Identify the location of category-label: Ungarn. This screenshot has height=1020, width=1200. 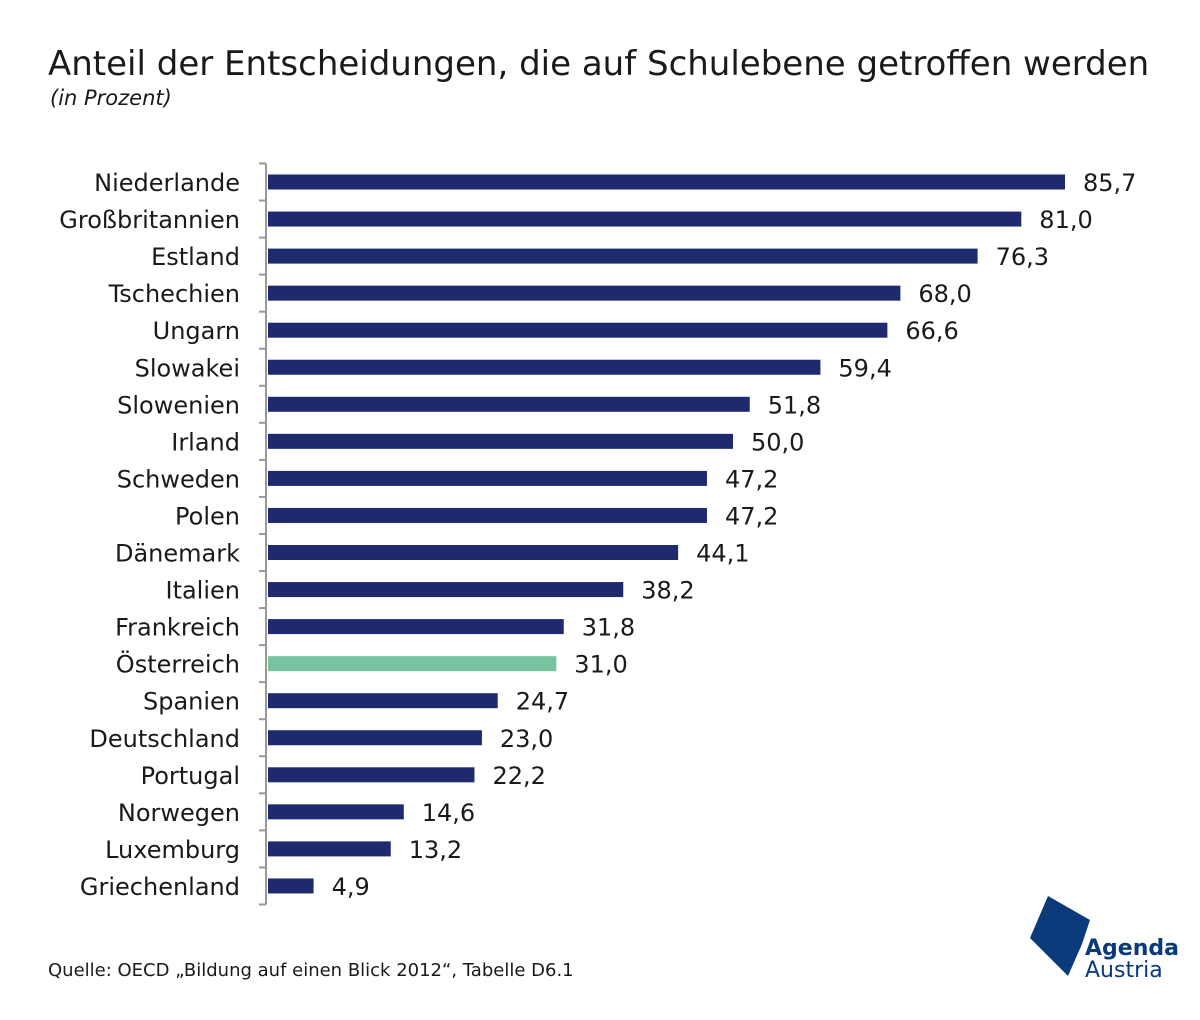
(196, 331).